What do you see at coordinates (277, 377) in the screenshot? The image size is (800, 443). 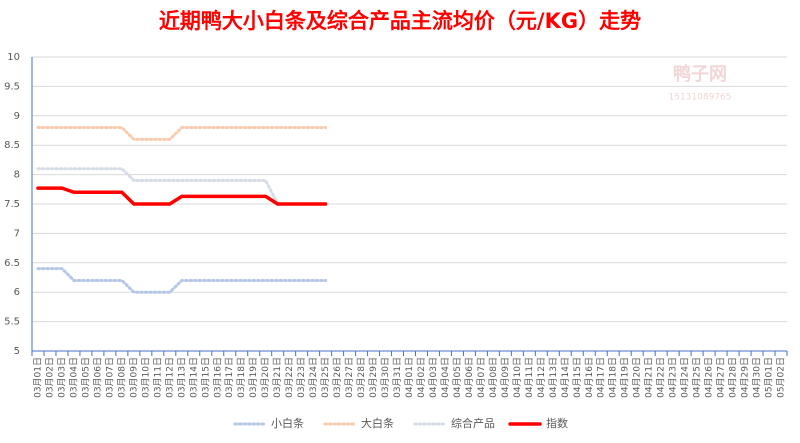 I see `x-tick-label: 03月21日` at bounding box center [277, 377].